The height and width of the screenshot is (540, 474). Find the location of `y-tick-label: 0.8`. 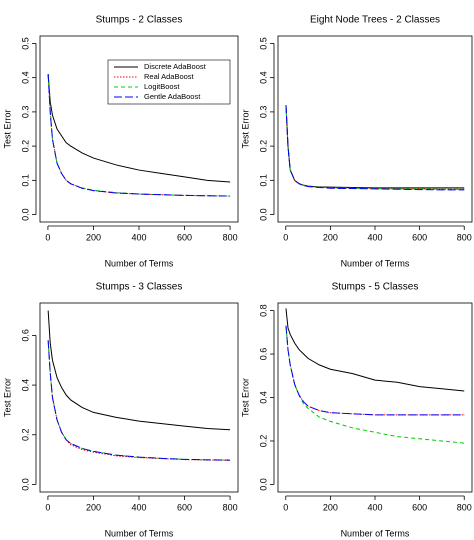

y-tick-label: 0.8 is located at coordinates (263, 310).